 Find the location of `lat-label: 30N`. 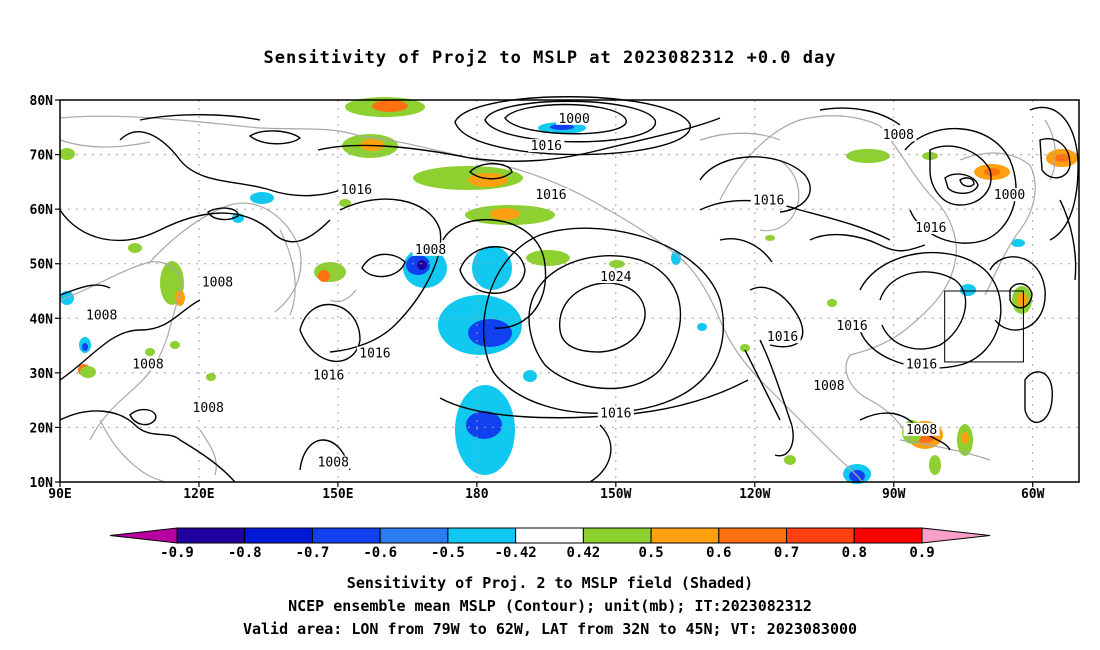

lat-label: 30N is located at coordinates (42, 374).